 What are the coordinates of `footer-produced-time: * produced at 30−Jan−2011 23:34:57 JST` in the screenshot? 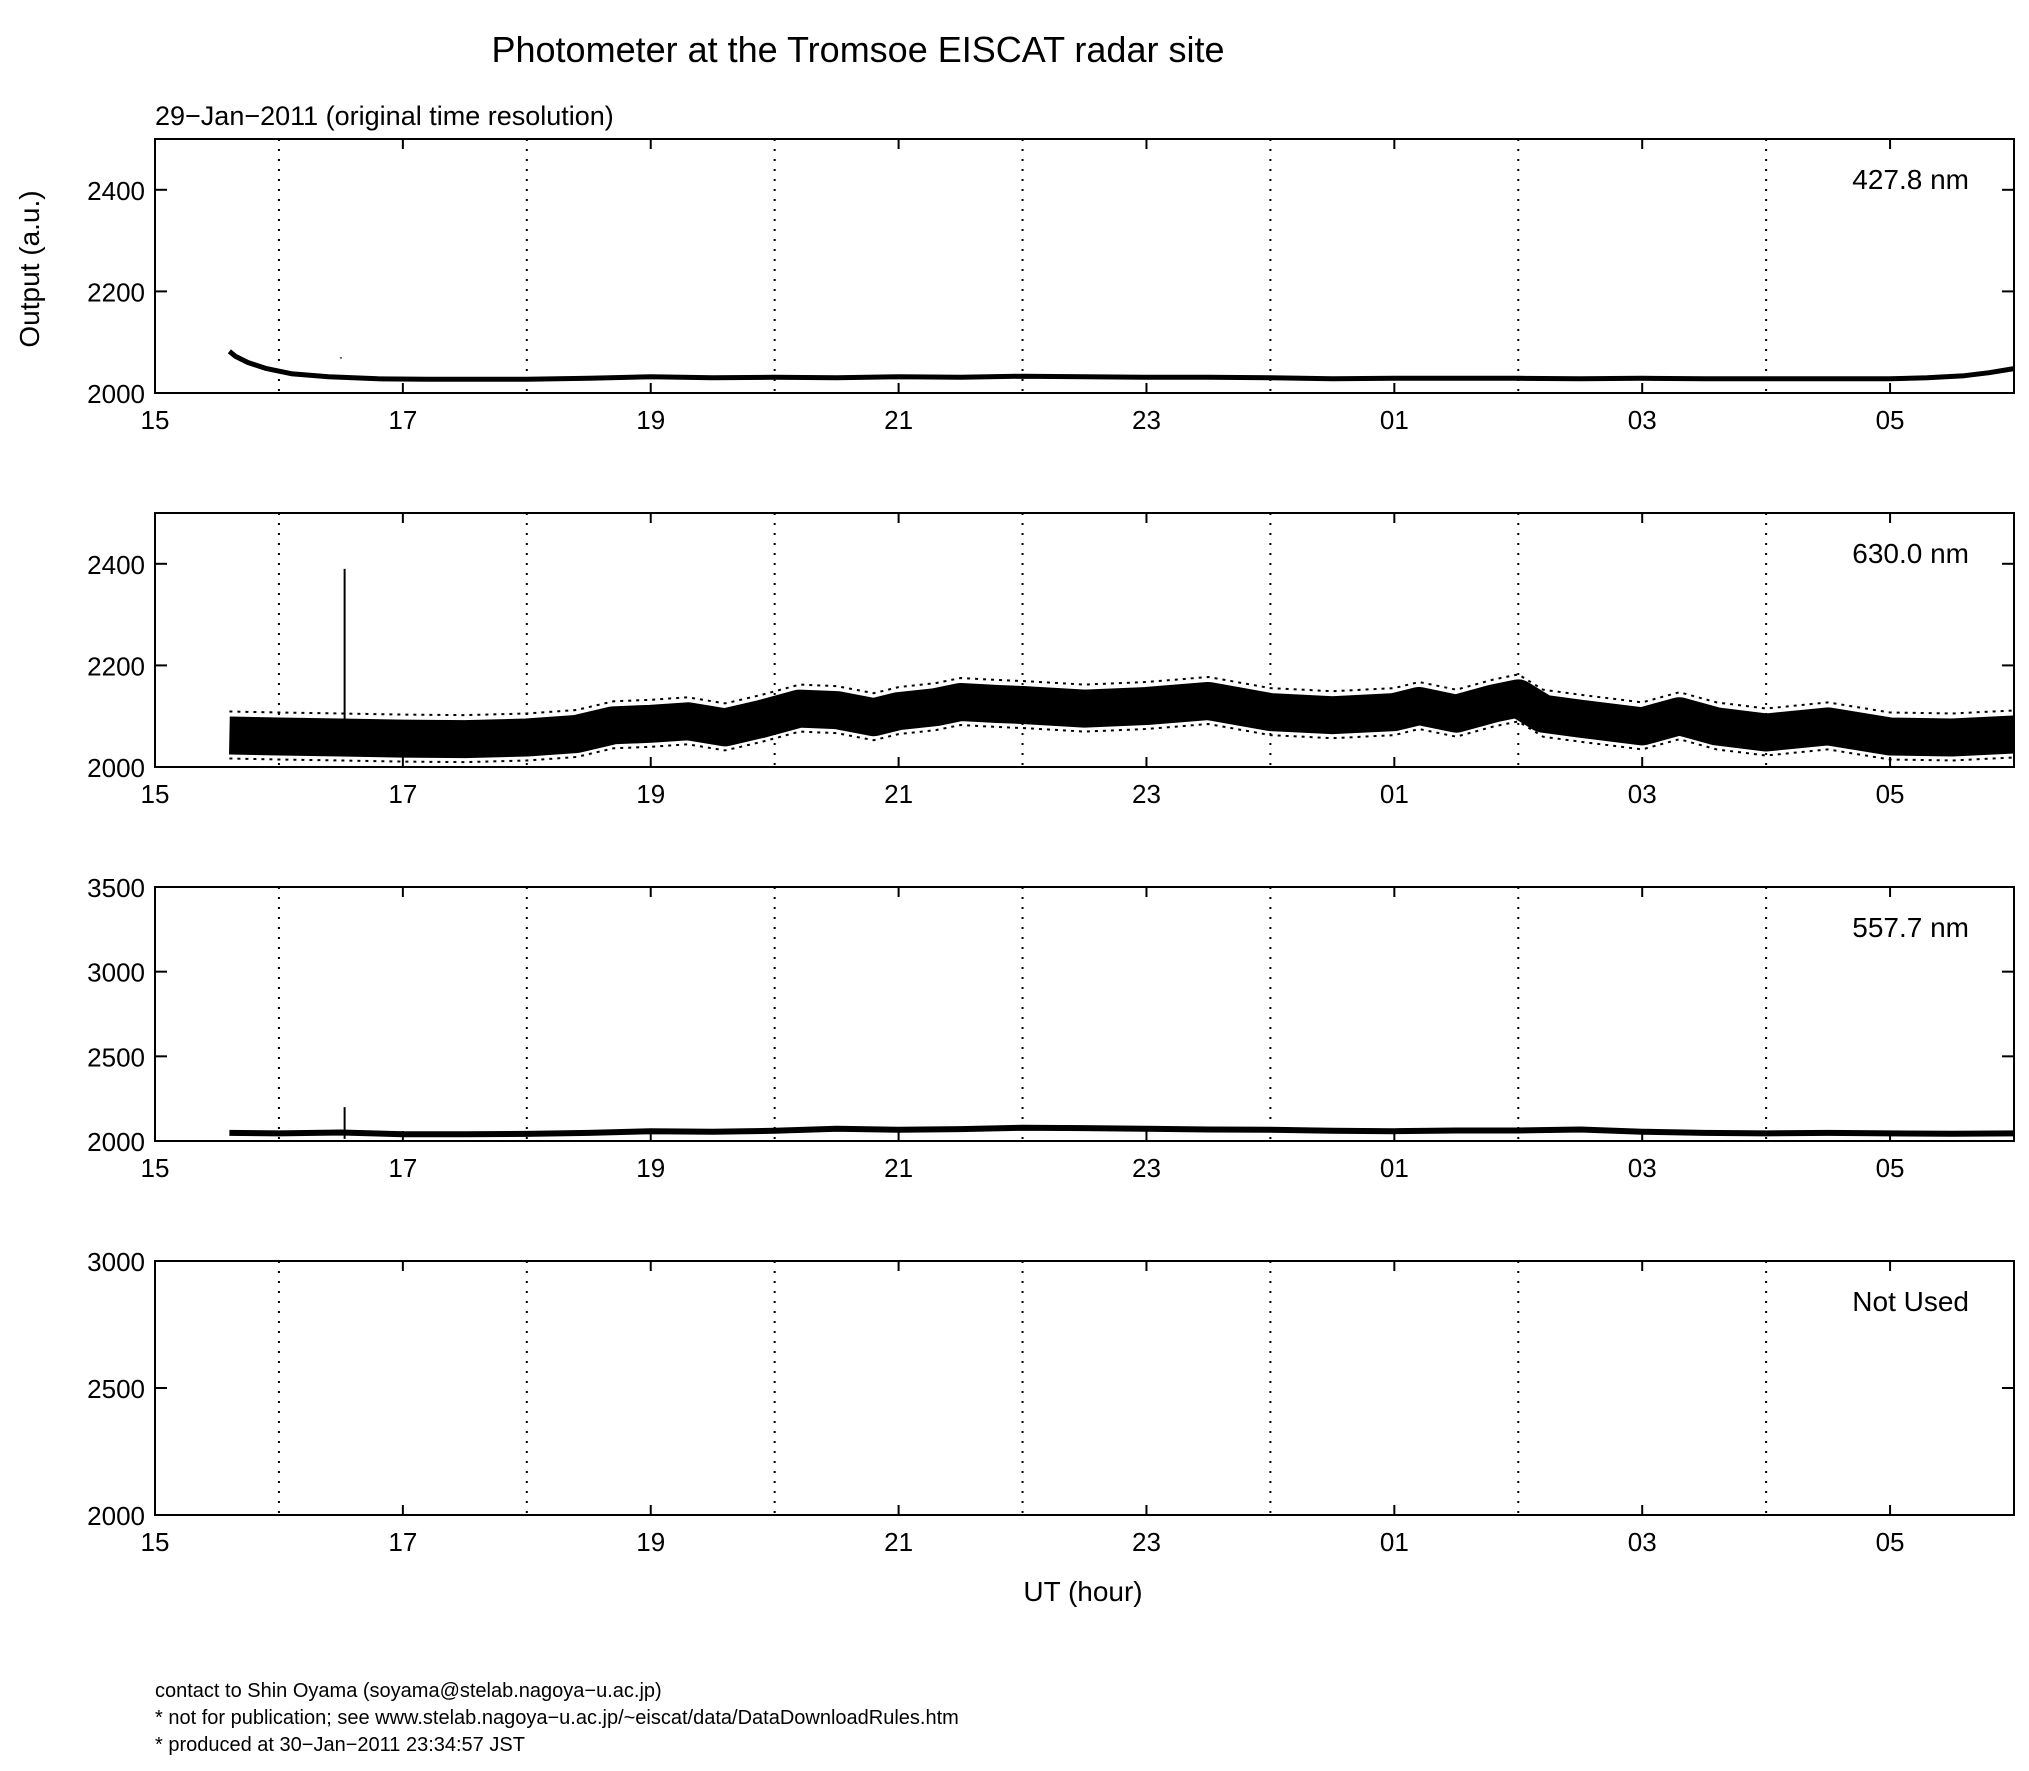 It's located at (340, 1745).